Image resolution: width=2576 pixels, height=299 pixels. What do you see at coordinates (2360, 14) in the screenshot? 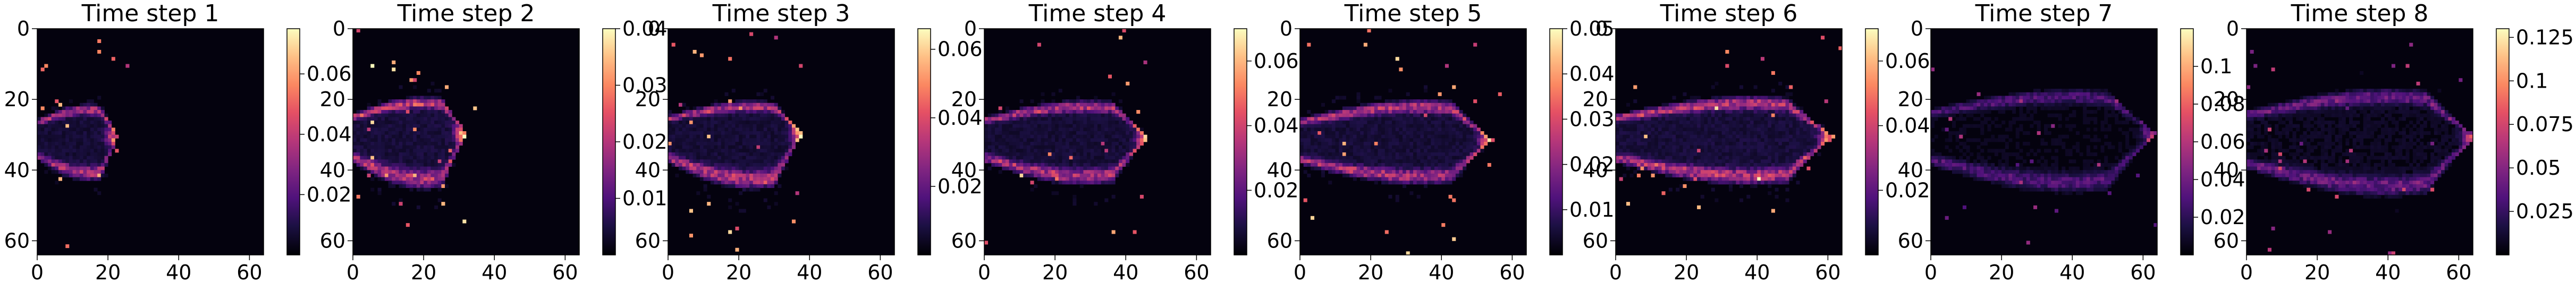
I see `panel-title: Time step 8` at bounding box center [2360, 14].